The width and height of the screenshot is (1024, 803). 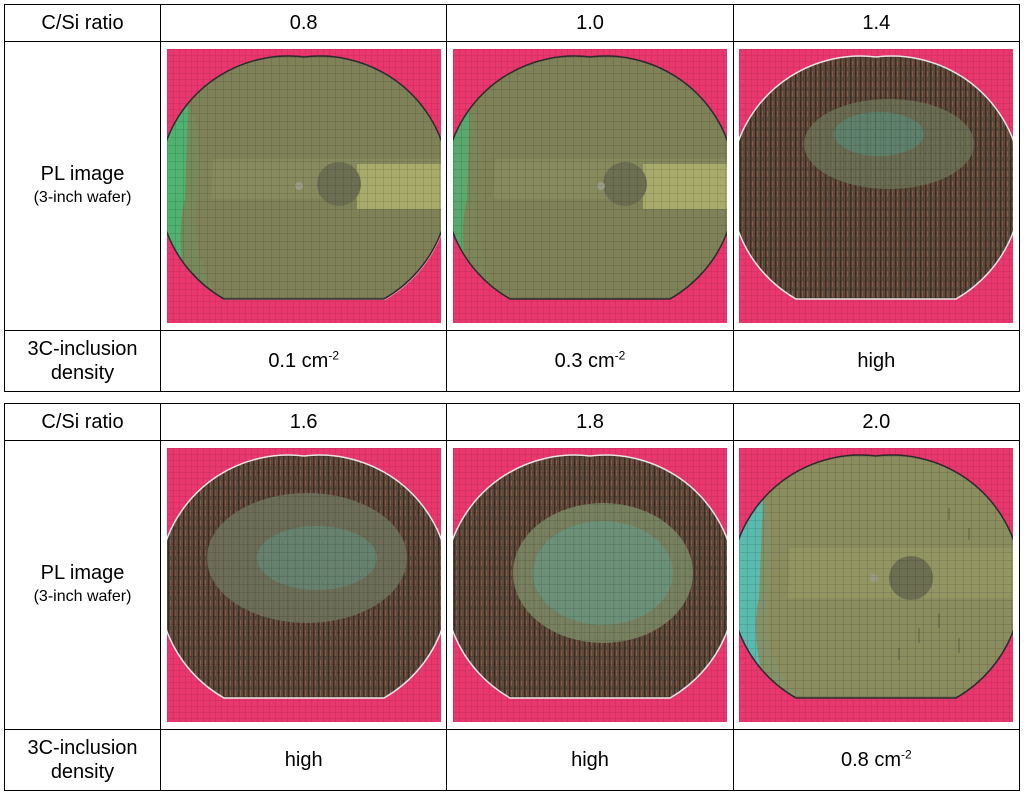 I want to click on pl-wafer-image-1.4, so click(x=876, y=186).